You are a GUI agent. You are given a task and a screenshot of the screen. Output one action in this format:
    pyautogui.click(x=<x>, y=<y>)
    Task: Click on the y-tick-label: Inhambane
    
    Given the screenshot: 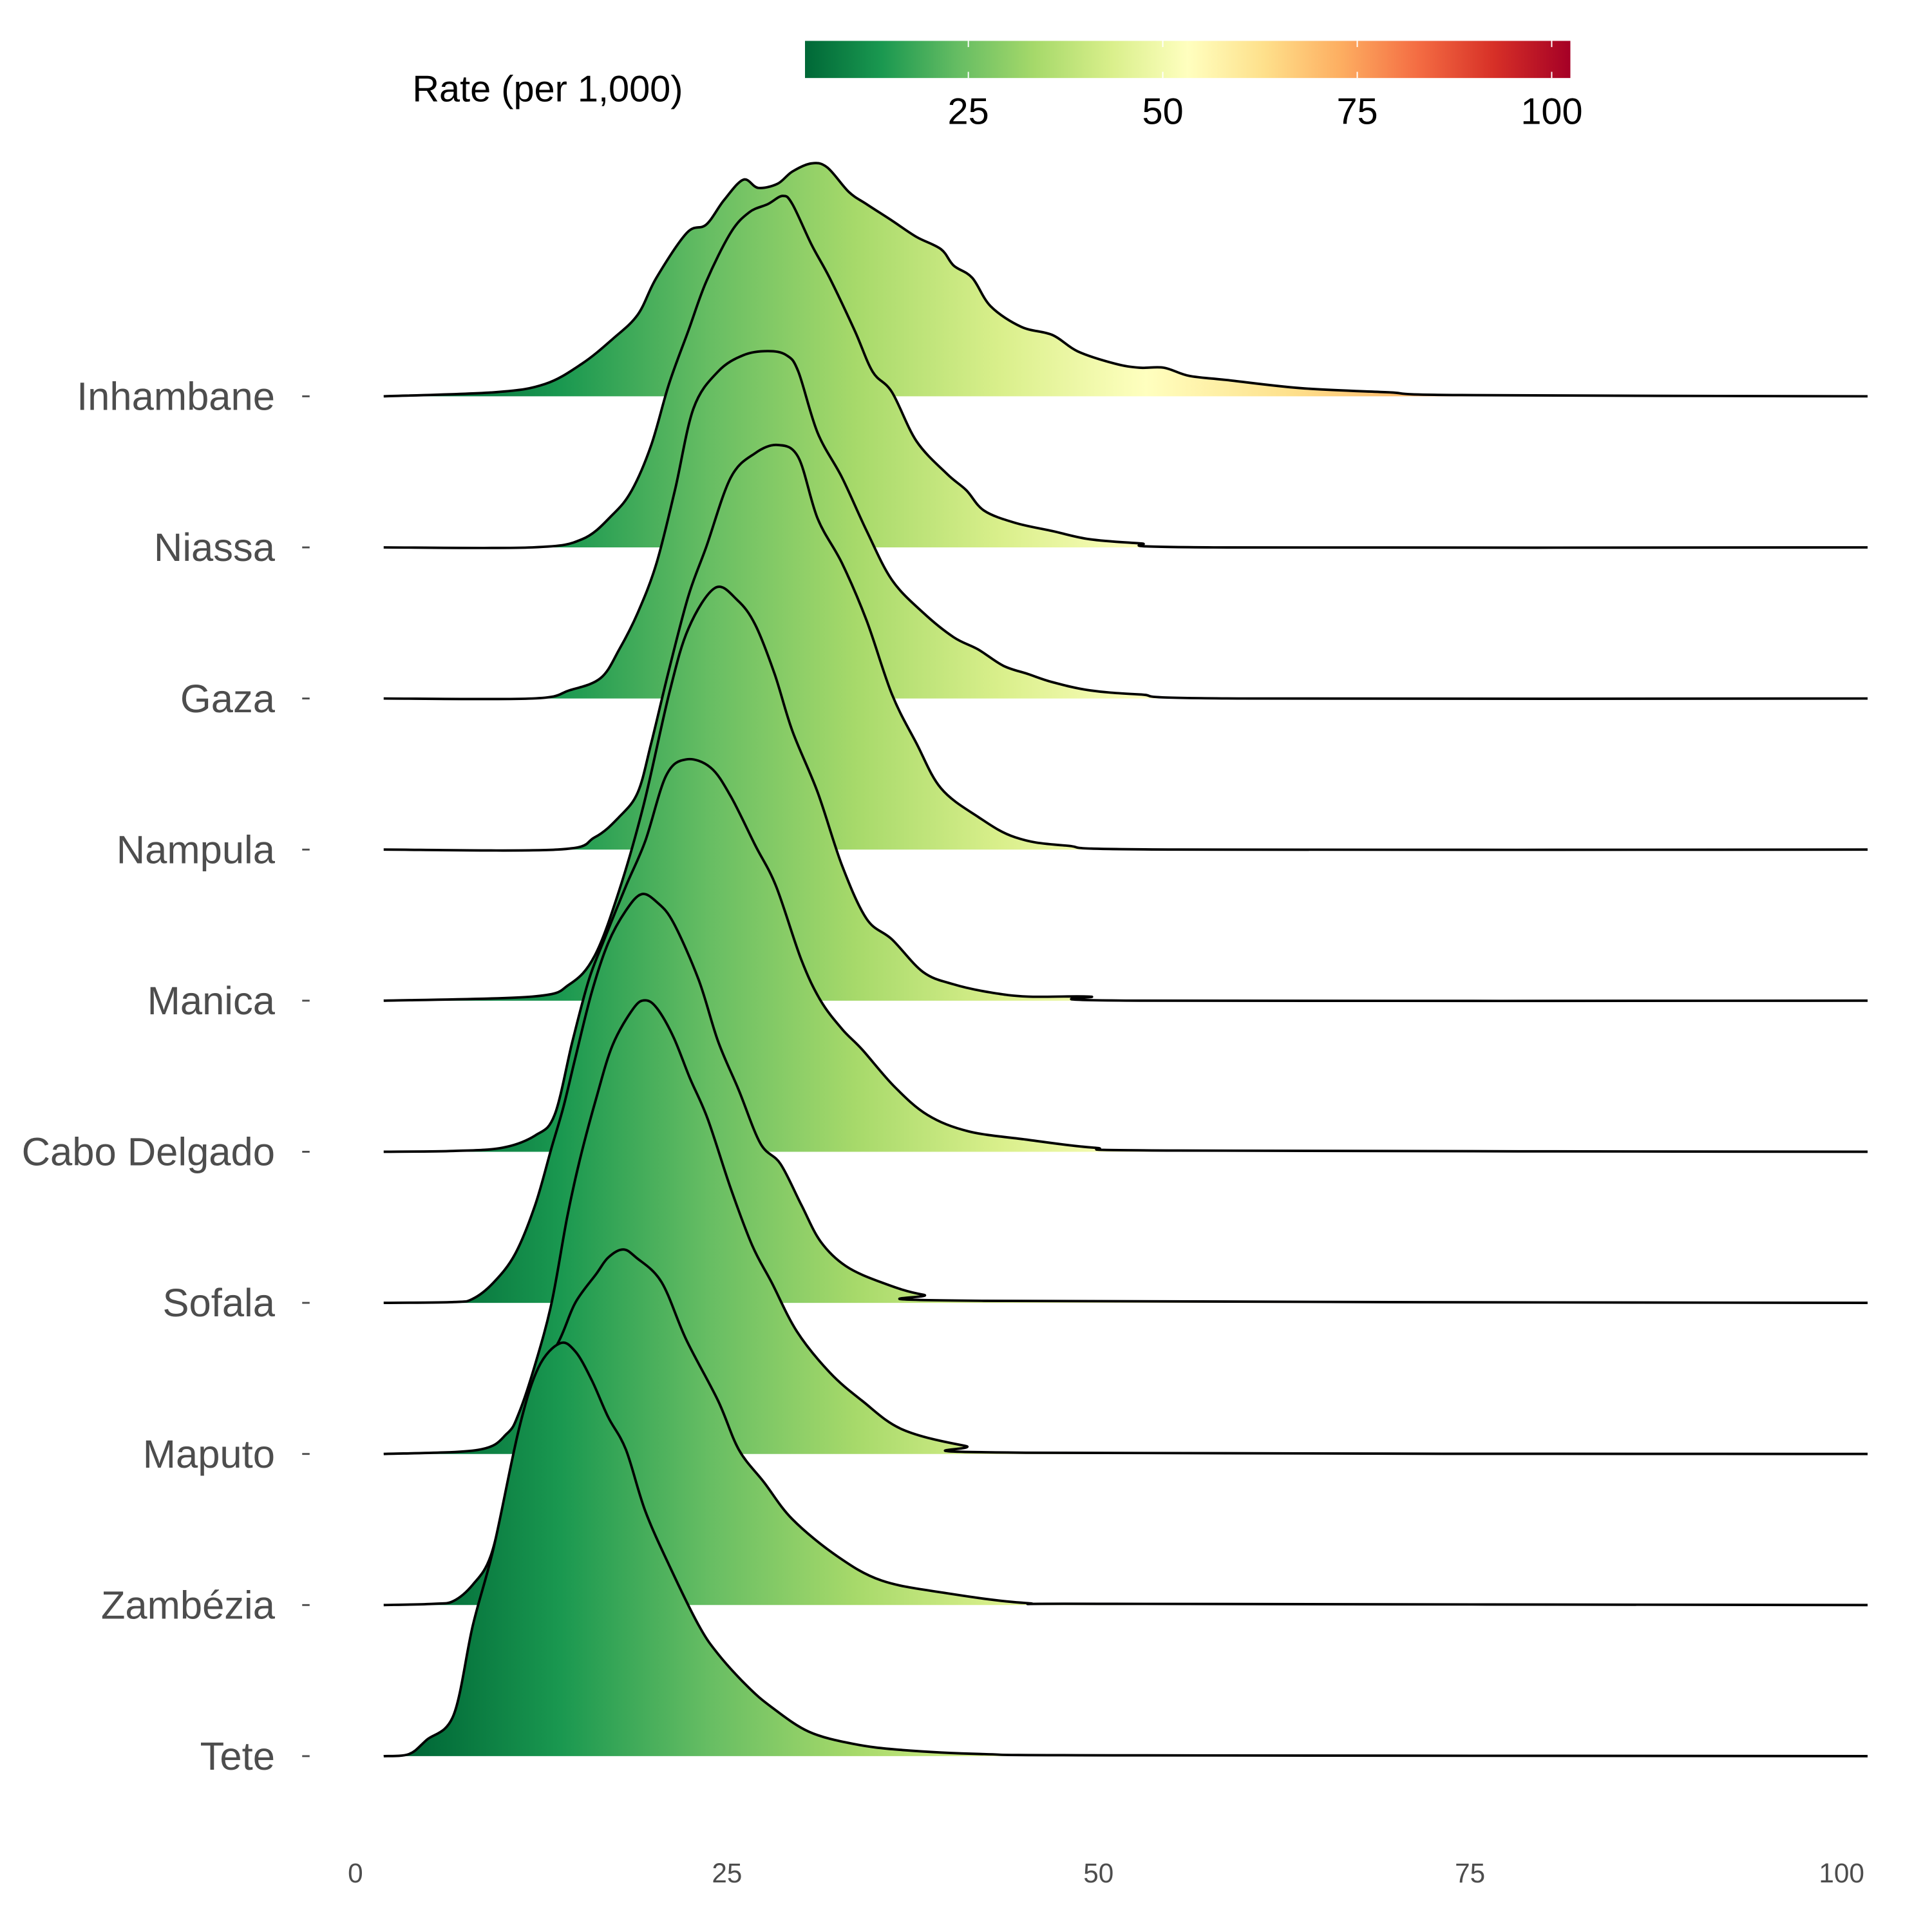 What is the action you would take?
    pyautogui.click(x=176, y=397)
    